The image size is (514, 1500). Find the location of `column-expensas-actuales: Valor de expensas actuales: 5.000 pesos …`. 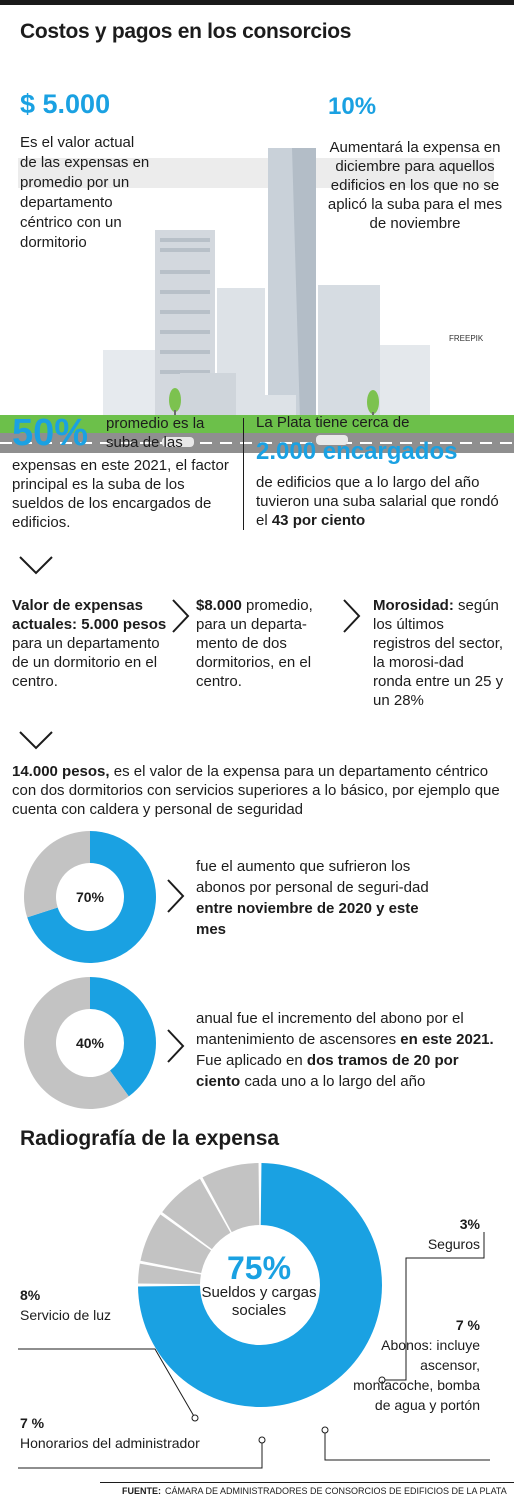

column-expensas-actuales: Valor de expensas actuales: 5.000 pesos … is located at coordinates (89, 643).